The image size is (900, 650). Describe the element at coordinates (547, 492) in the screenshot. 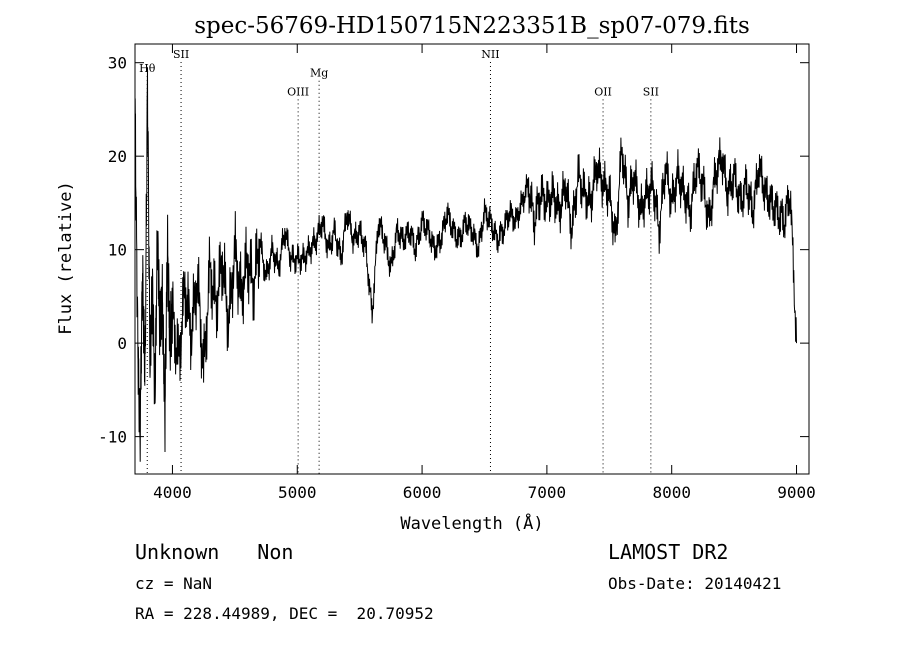

I see `x-tick-label: 7000` at that location.